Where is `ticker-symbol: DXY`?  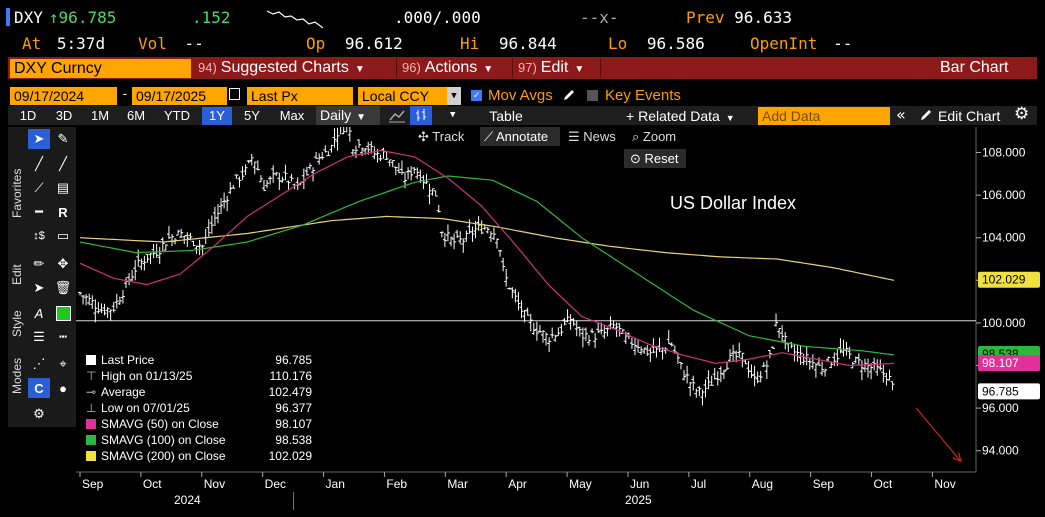 ticker-symbol: DXY is located at coordinates (28, 17).